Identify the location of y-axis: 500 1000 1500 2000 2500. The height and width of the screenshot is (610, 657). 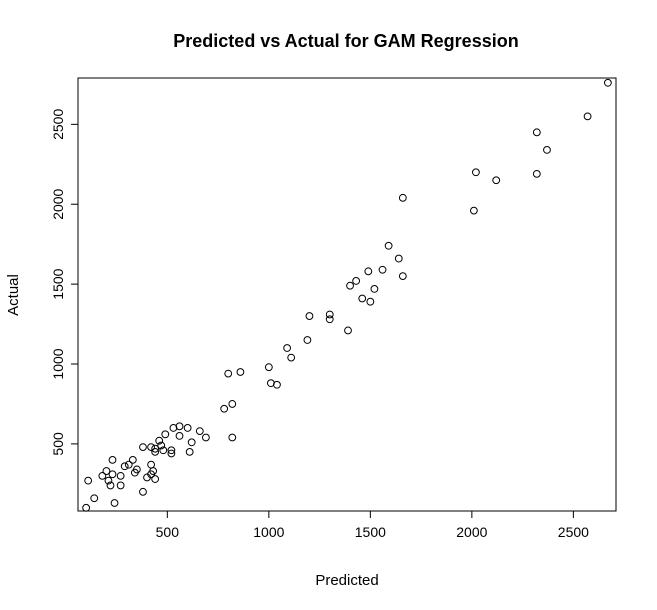
(64, 282).